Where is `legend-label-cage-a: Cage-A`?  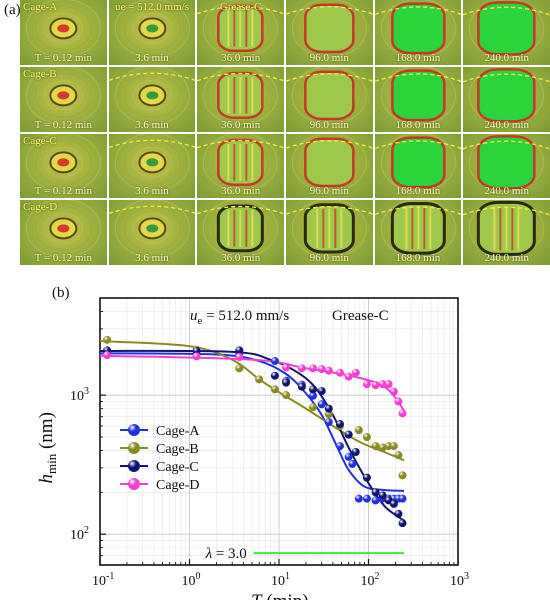 legend-label-cage-a: Cage-A is located at coordinates (178, 431).